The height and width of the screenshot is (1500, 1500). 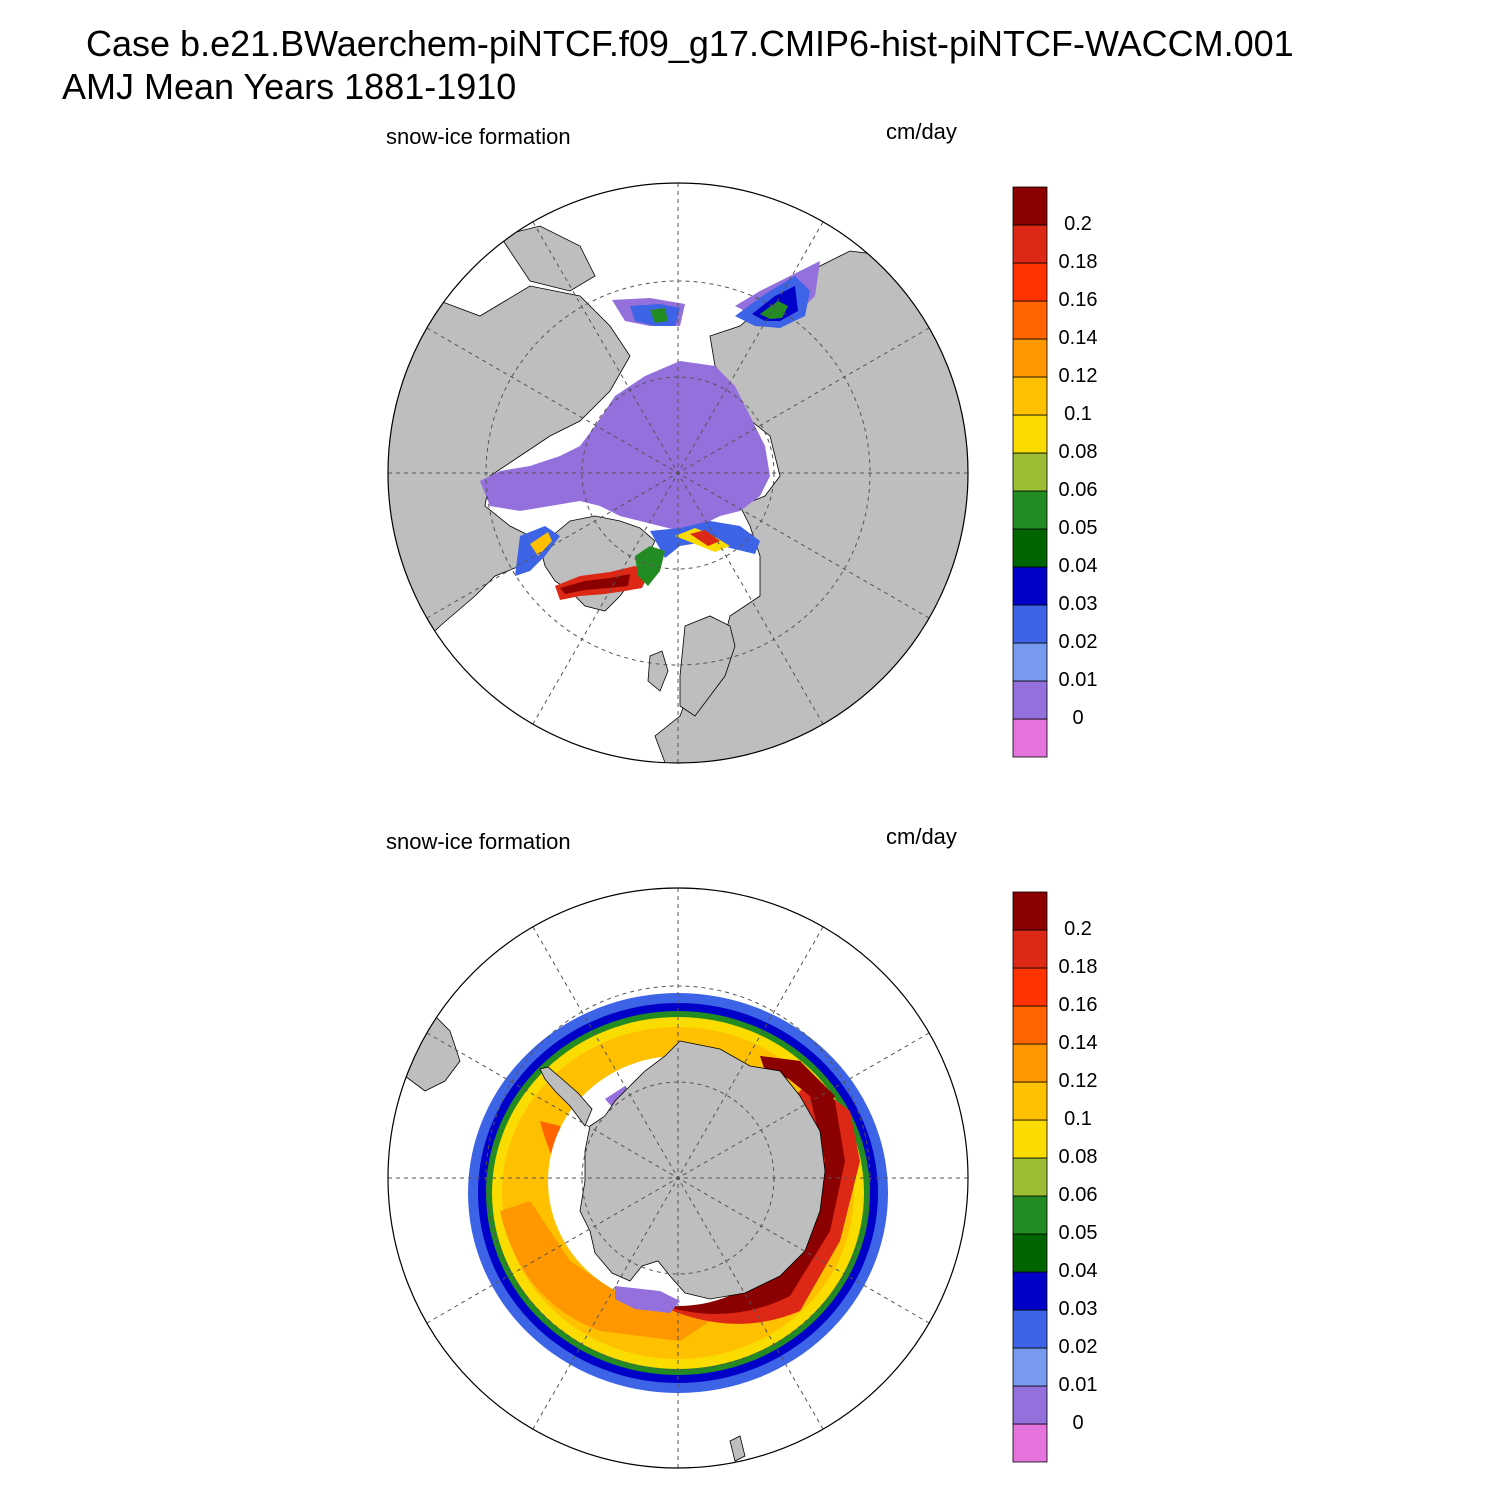 I want to click on variable-label-north: snow-ice formation, so click(x=478, y=136).